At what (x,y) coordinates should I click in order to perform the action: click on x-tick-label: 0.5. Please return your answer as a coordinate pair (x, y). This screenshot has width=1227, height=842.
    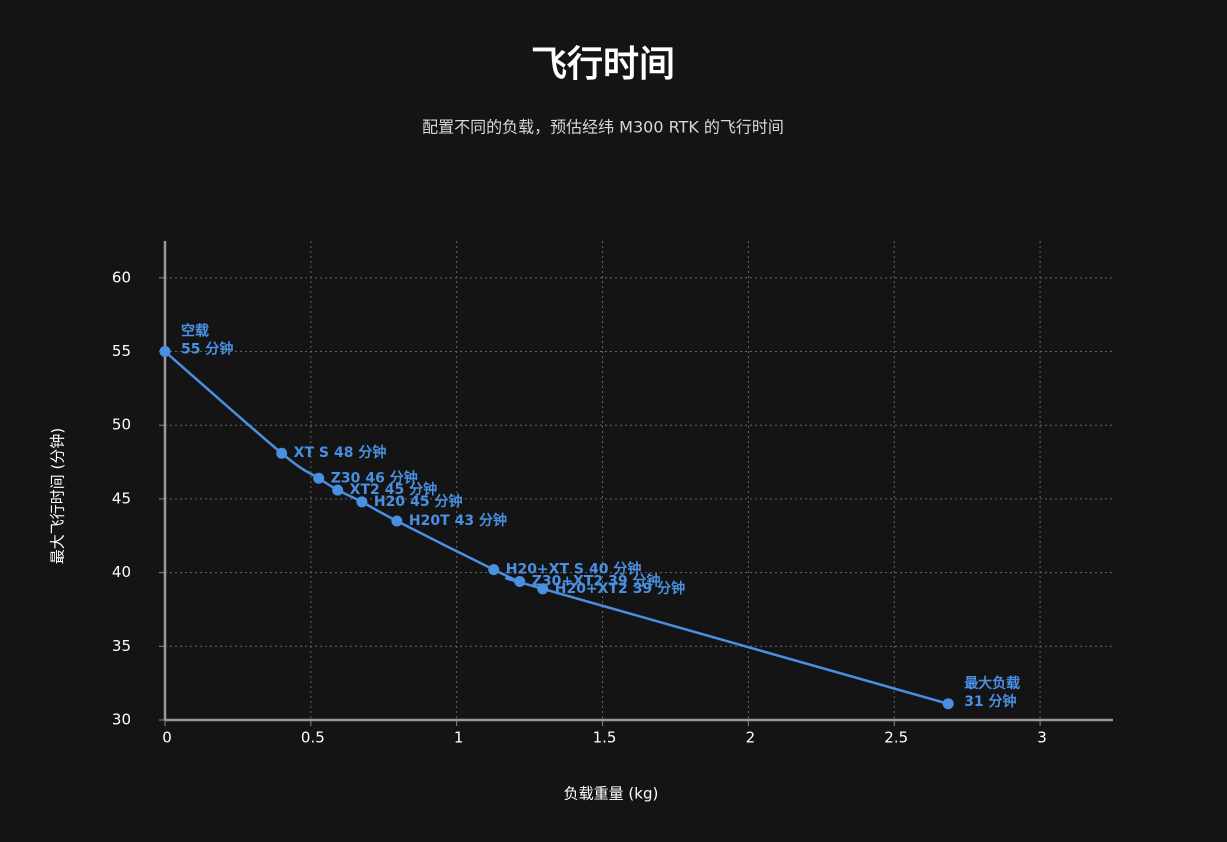
    Looking at the image, I should click on (313, 738).